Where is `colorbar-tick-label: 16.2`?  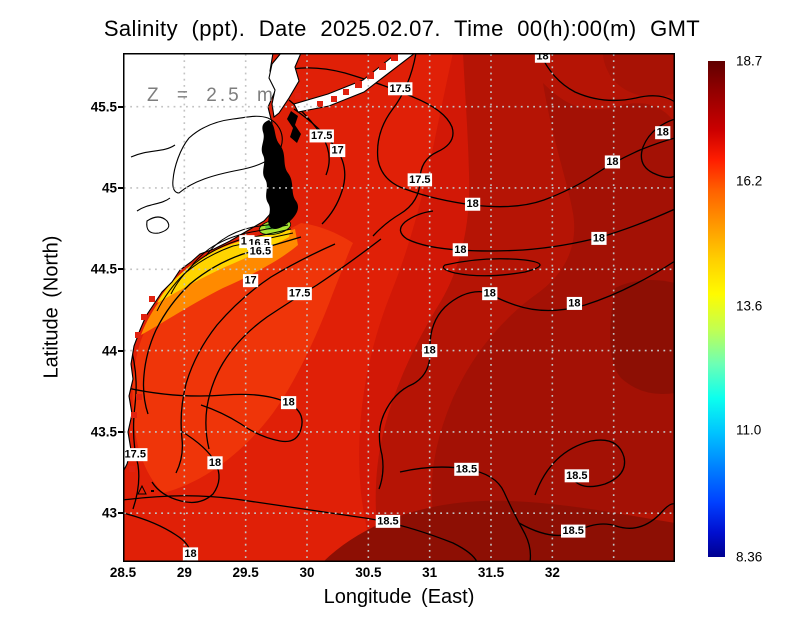
colorbar-tick-label: 16.2 is located at coordinates (749, 181).